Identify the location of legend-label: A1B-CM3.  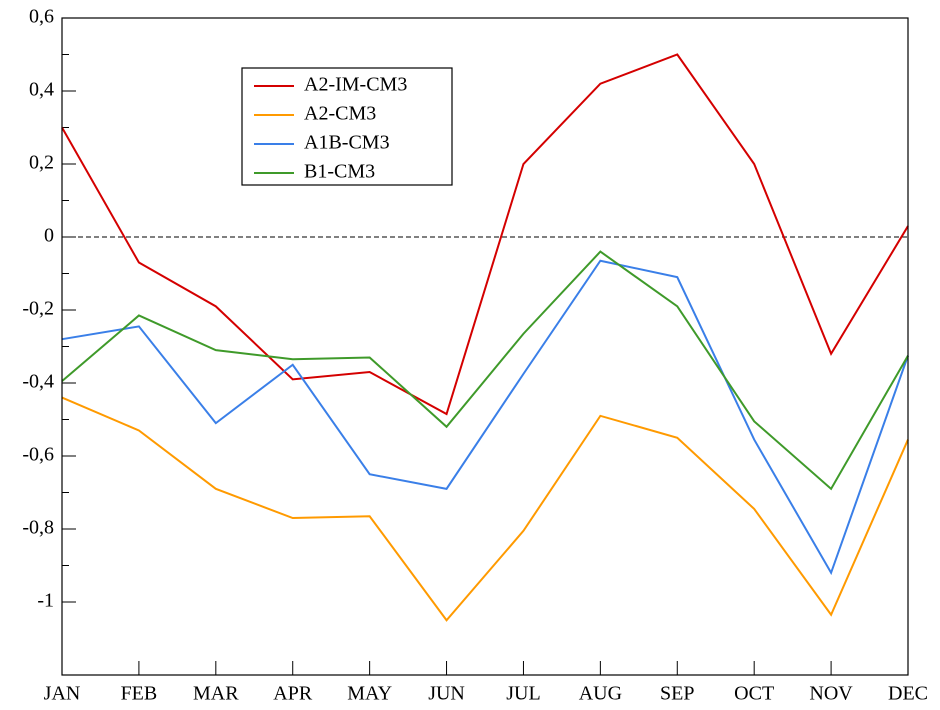
(347, 143).